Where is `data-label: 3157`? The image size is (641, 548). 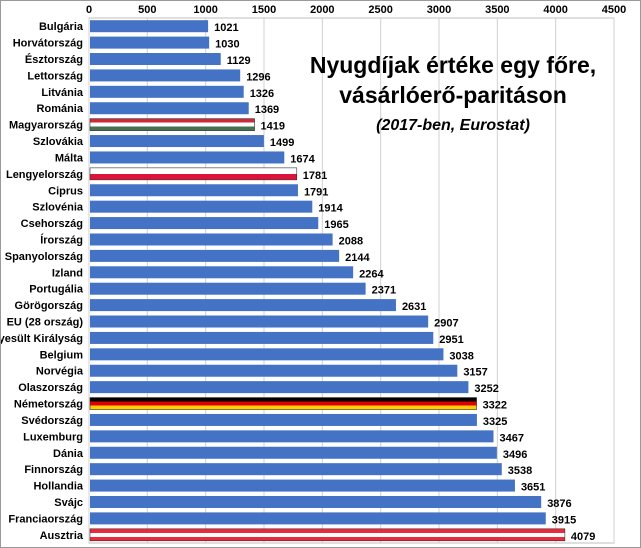 data-label: 3157 is located at coordinates (475, 373).